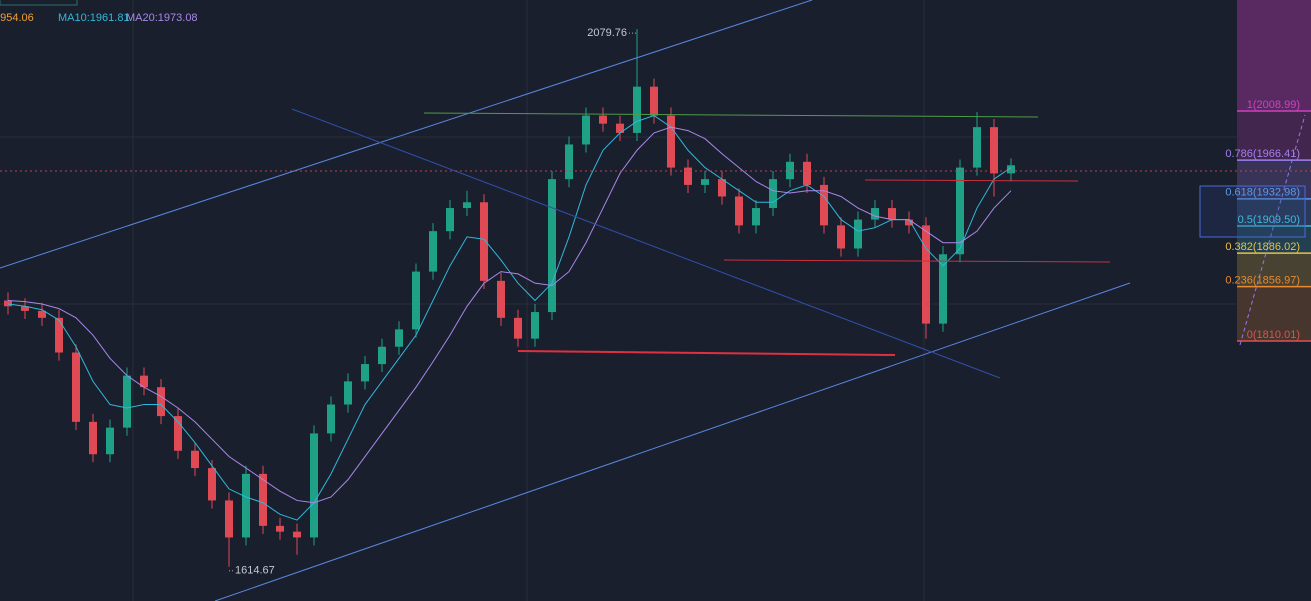 This screenshot has height=601, width=1311. I want to click on selection-box, so click(1252, 211).